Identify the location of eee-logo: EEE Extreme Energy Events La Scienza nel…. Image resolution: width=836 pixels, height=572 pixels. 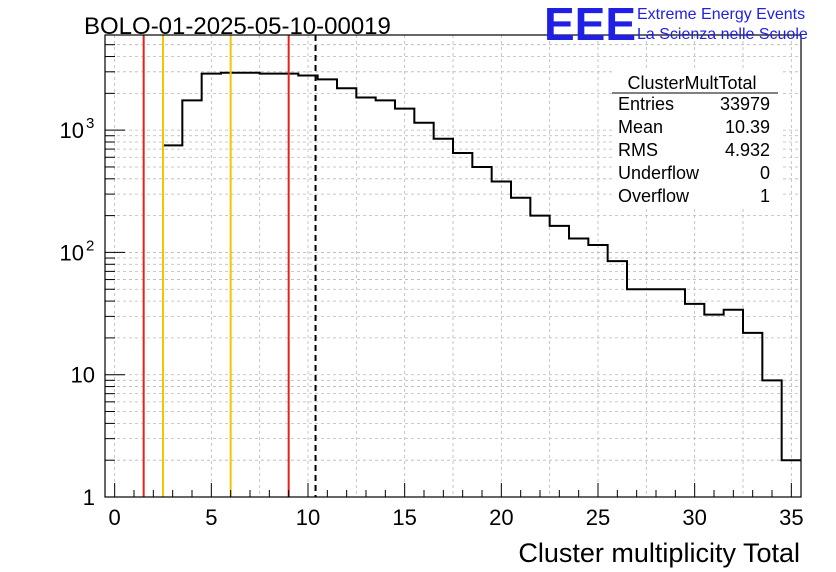
(676, 25).